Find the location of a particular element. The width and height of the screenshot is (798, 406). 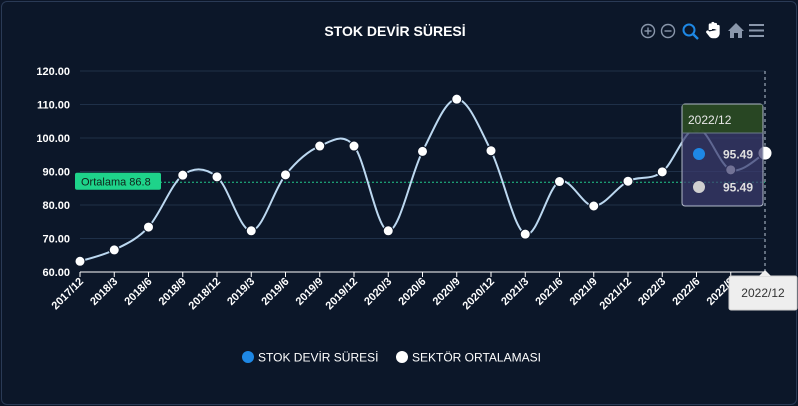

average-line-group: Ortalama 86.8 is located at coordinates (420, 181).